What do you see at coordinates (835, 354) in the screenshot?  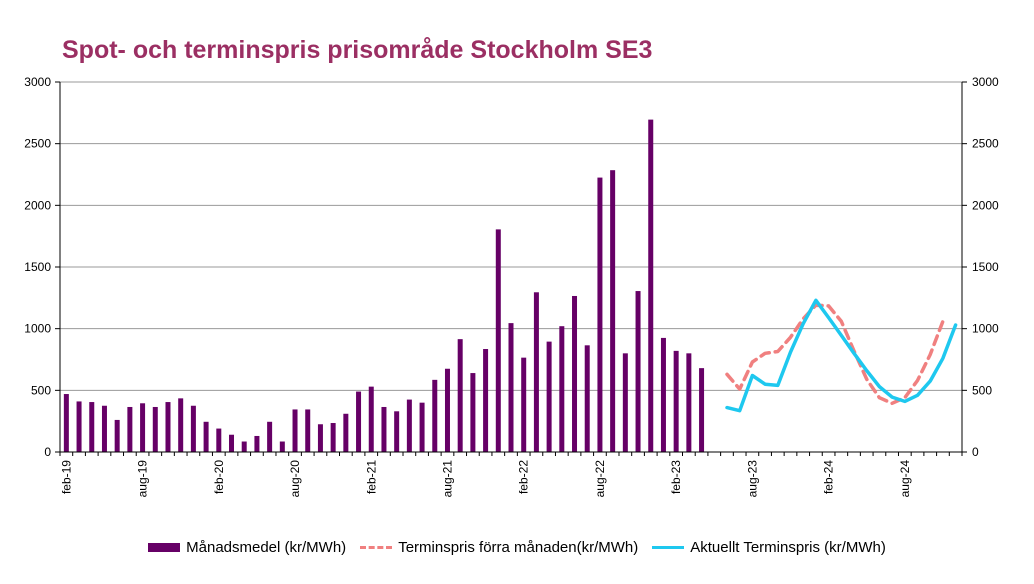 I see `forward-price-previous-month-line` at bounding box center [835, 354].